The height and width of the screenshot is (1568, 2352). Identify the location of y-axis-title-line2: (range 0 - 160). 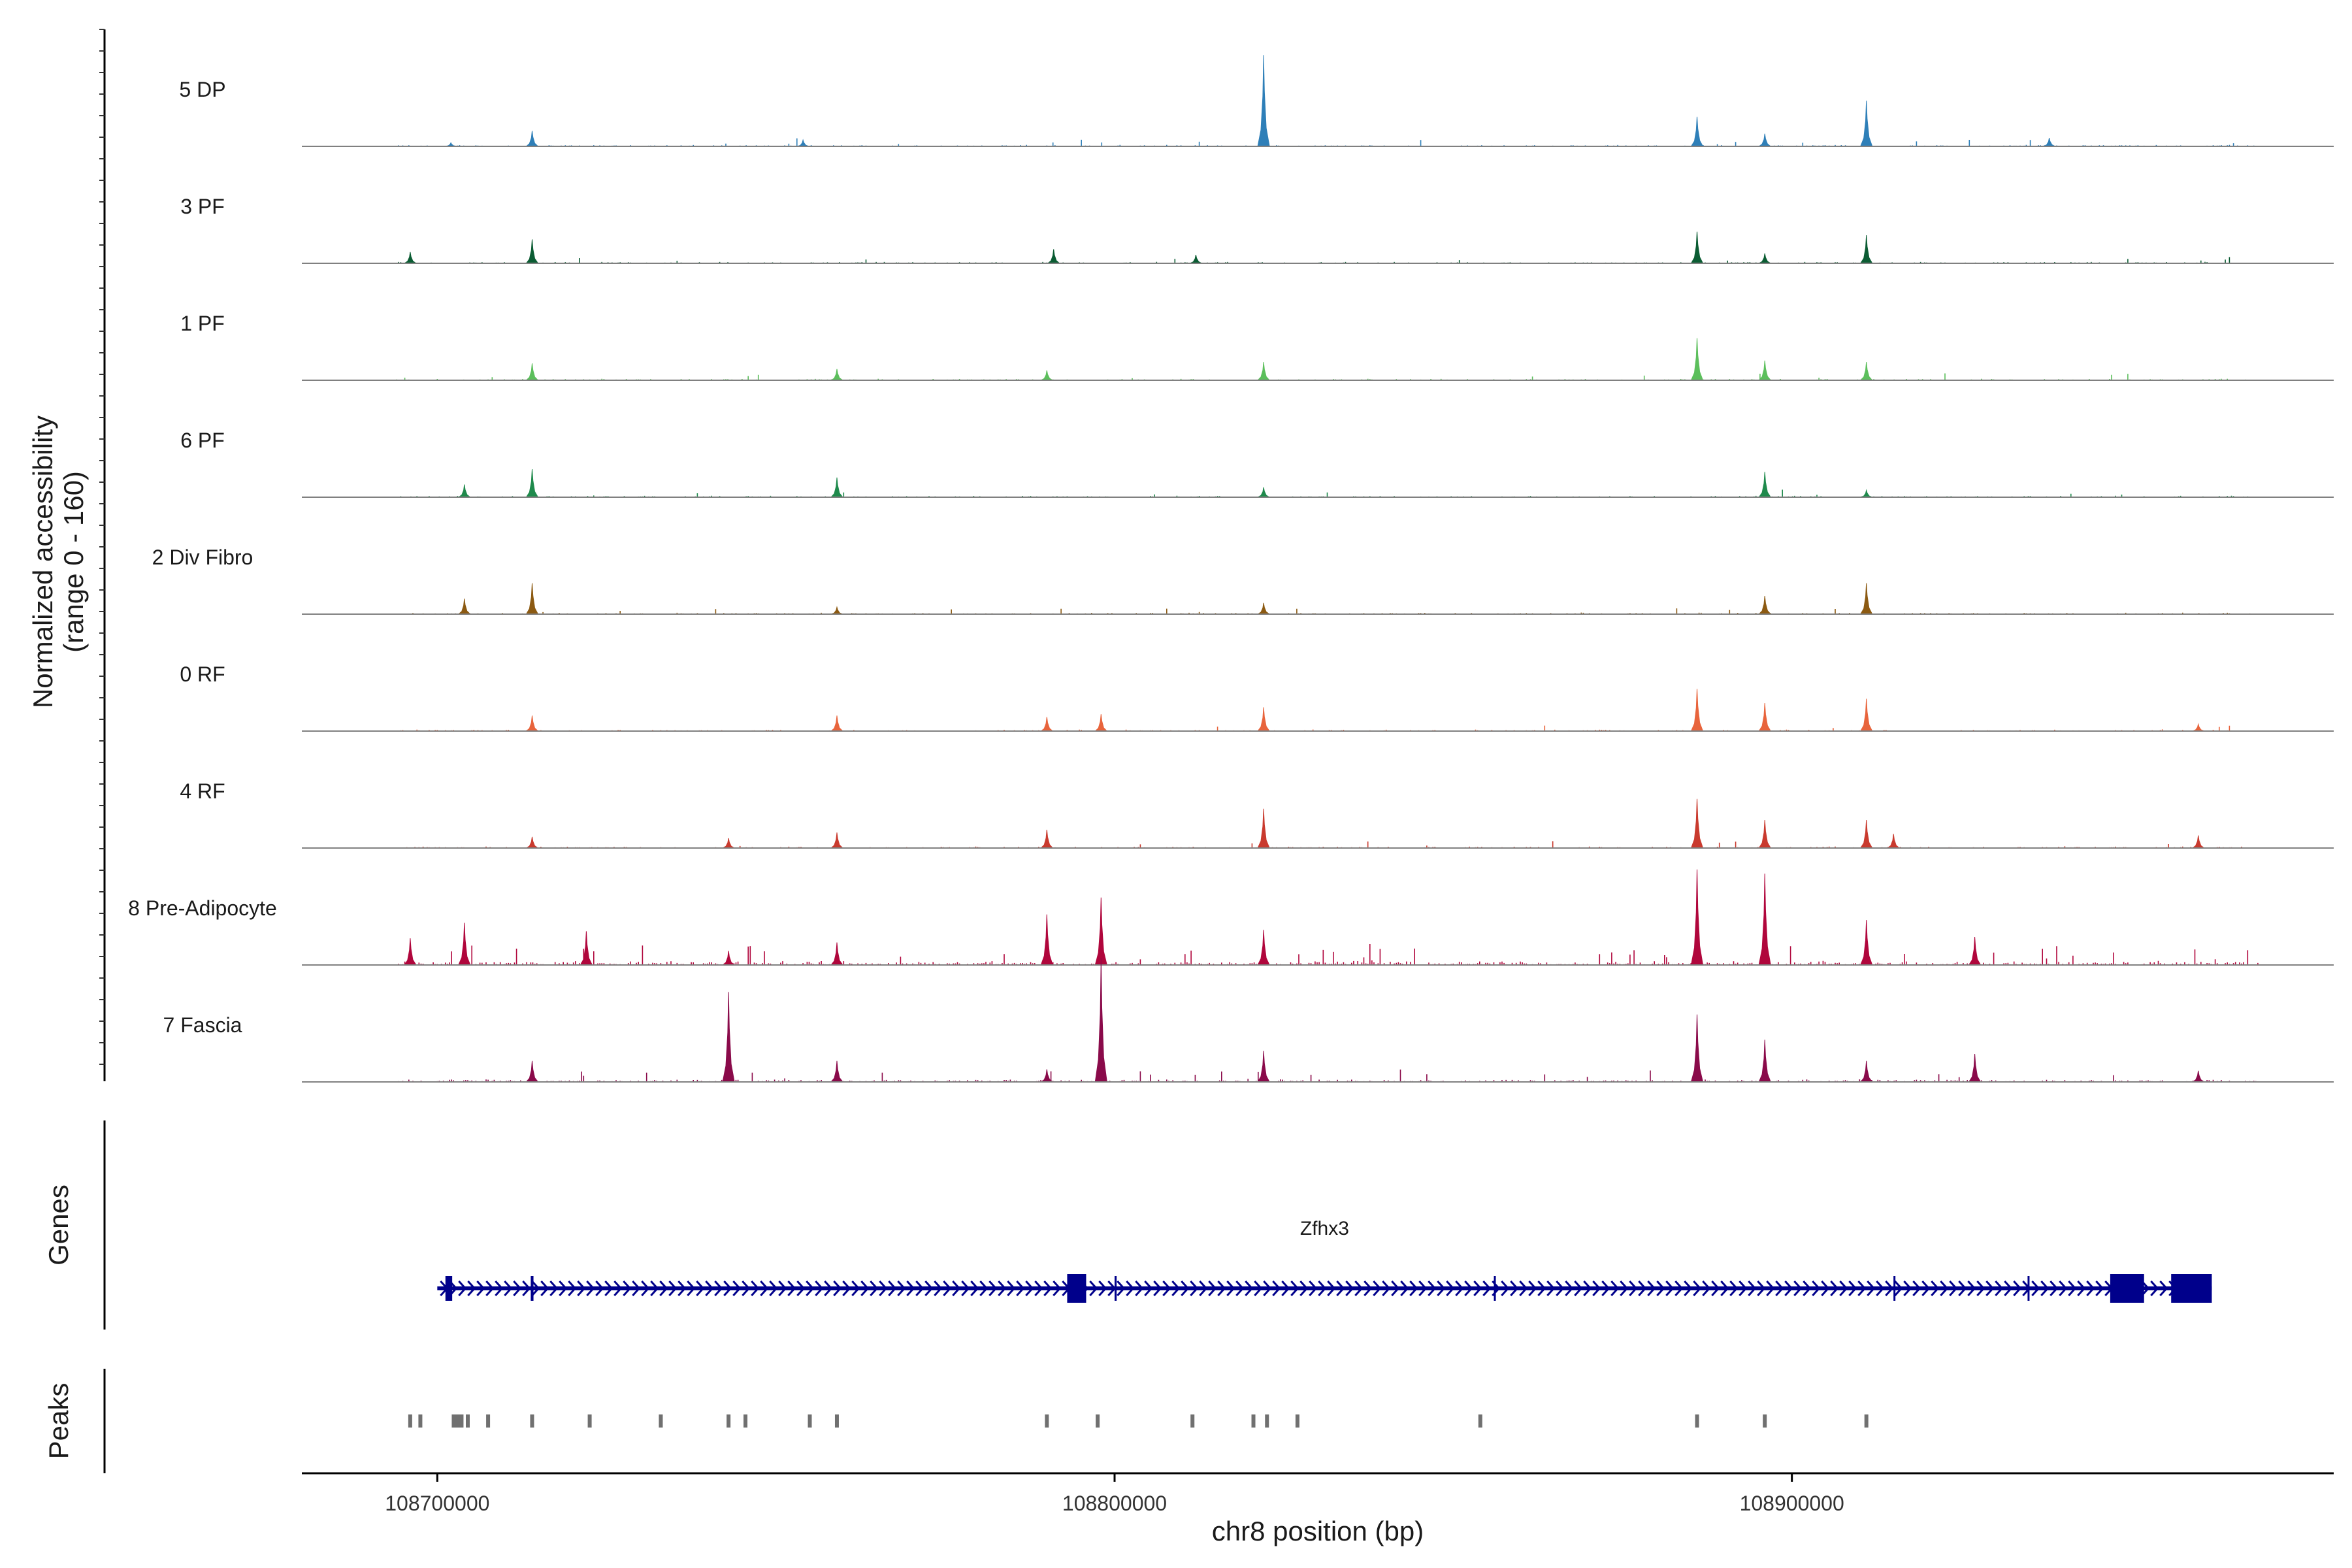
(73, 562).